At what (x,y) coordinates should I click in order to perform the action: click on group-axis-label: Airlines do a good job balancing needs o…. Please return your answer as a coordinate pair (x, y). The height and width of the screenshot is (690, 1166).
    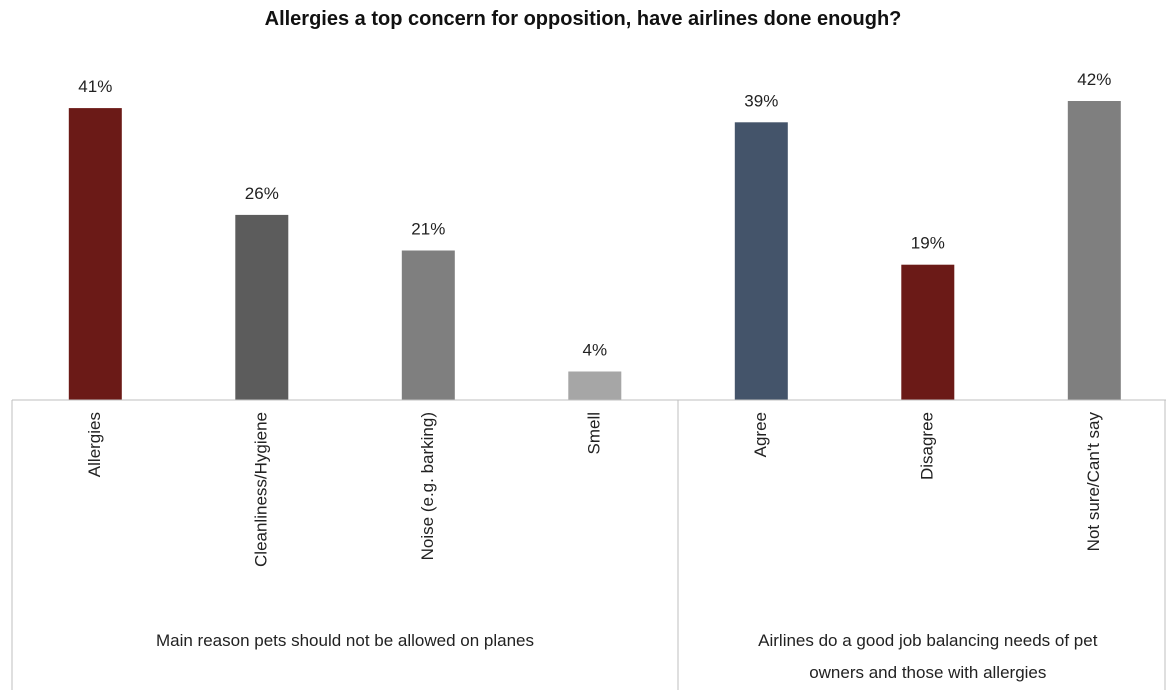
    Looking at the image, I should click on (928, 640).